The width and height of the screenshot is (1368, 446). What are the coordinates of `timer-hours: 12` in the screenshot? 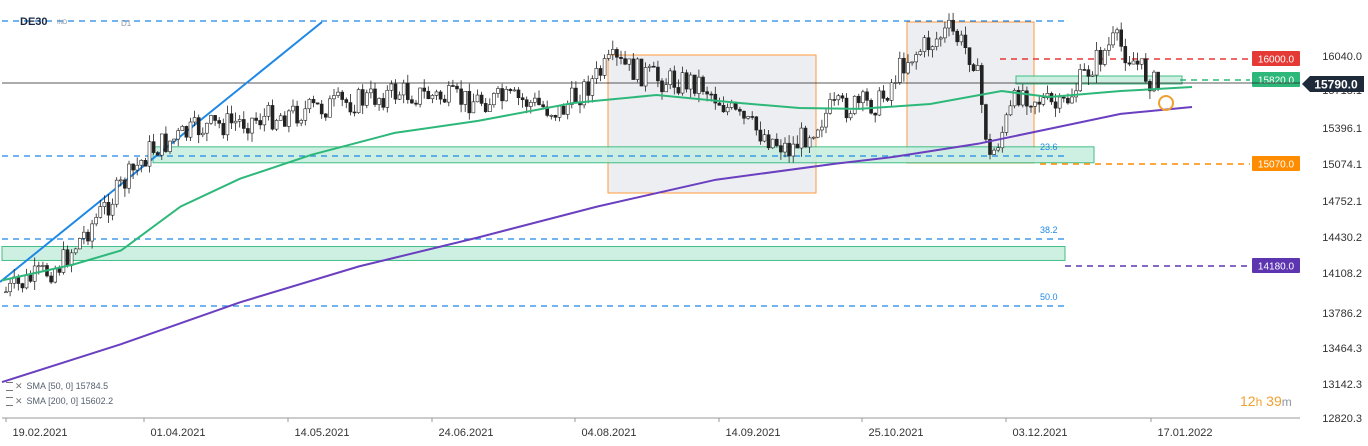 It's located at (1248, 401).